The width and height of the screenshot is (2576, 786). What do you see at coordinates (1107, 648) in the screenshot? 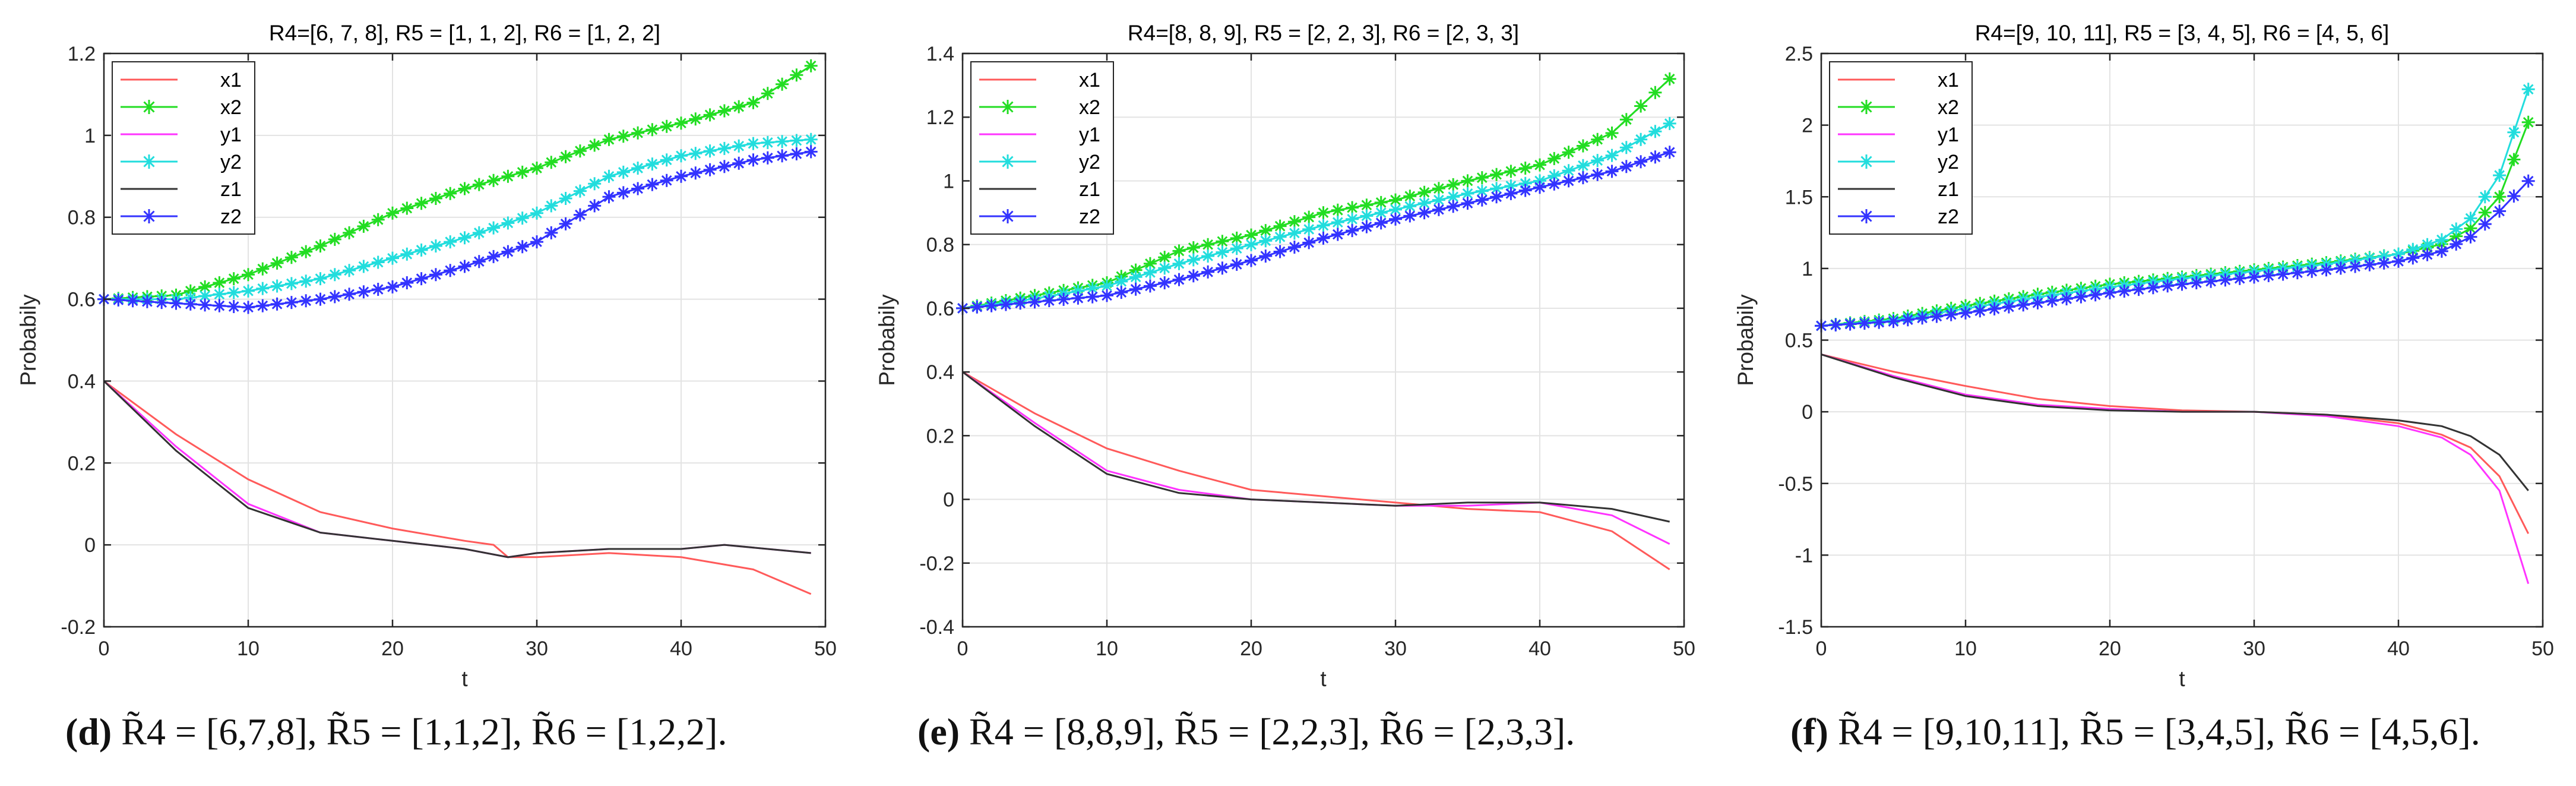
I see `x-tick-label: 10` at bounding box center [1107, 648].